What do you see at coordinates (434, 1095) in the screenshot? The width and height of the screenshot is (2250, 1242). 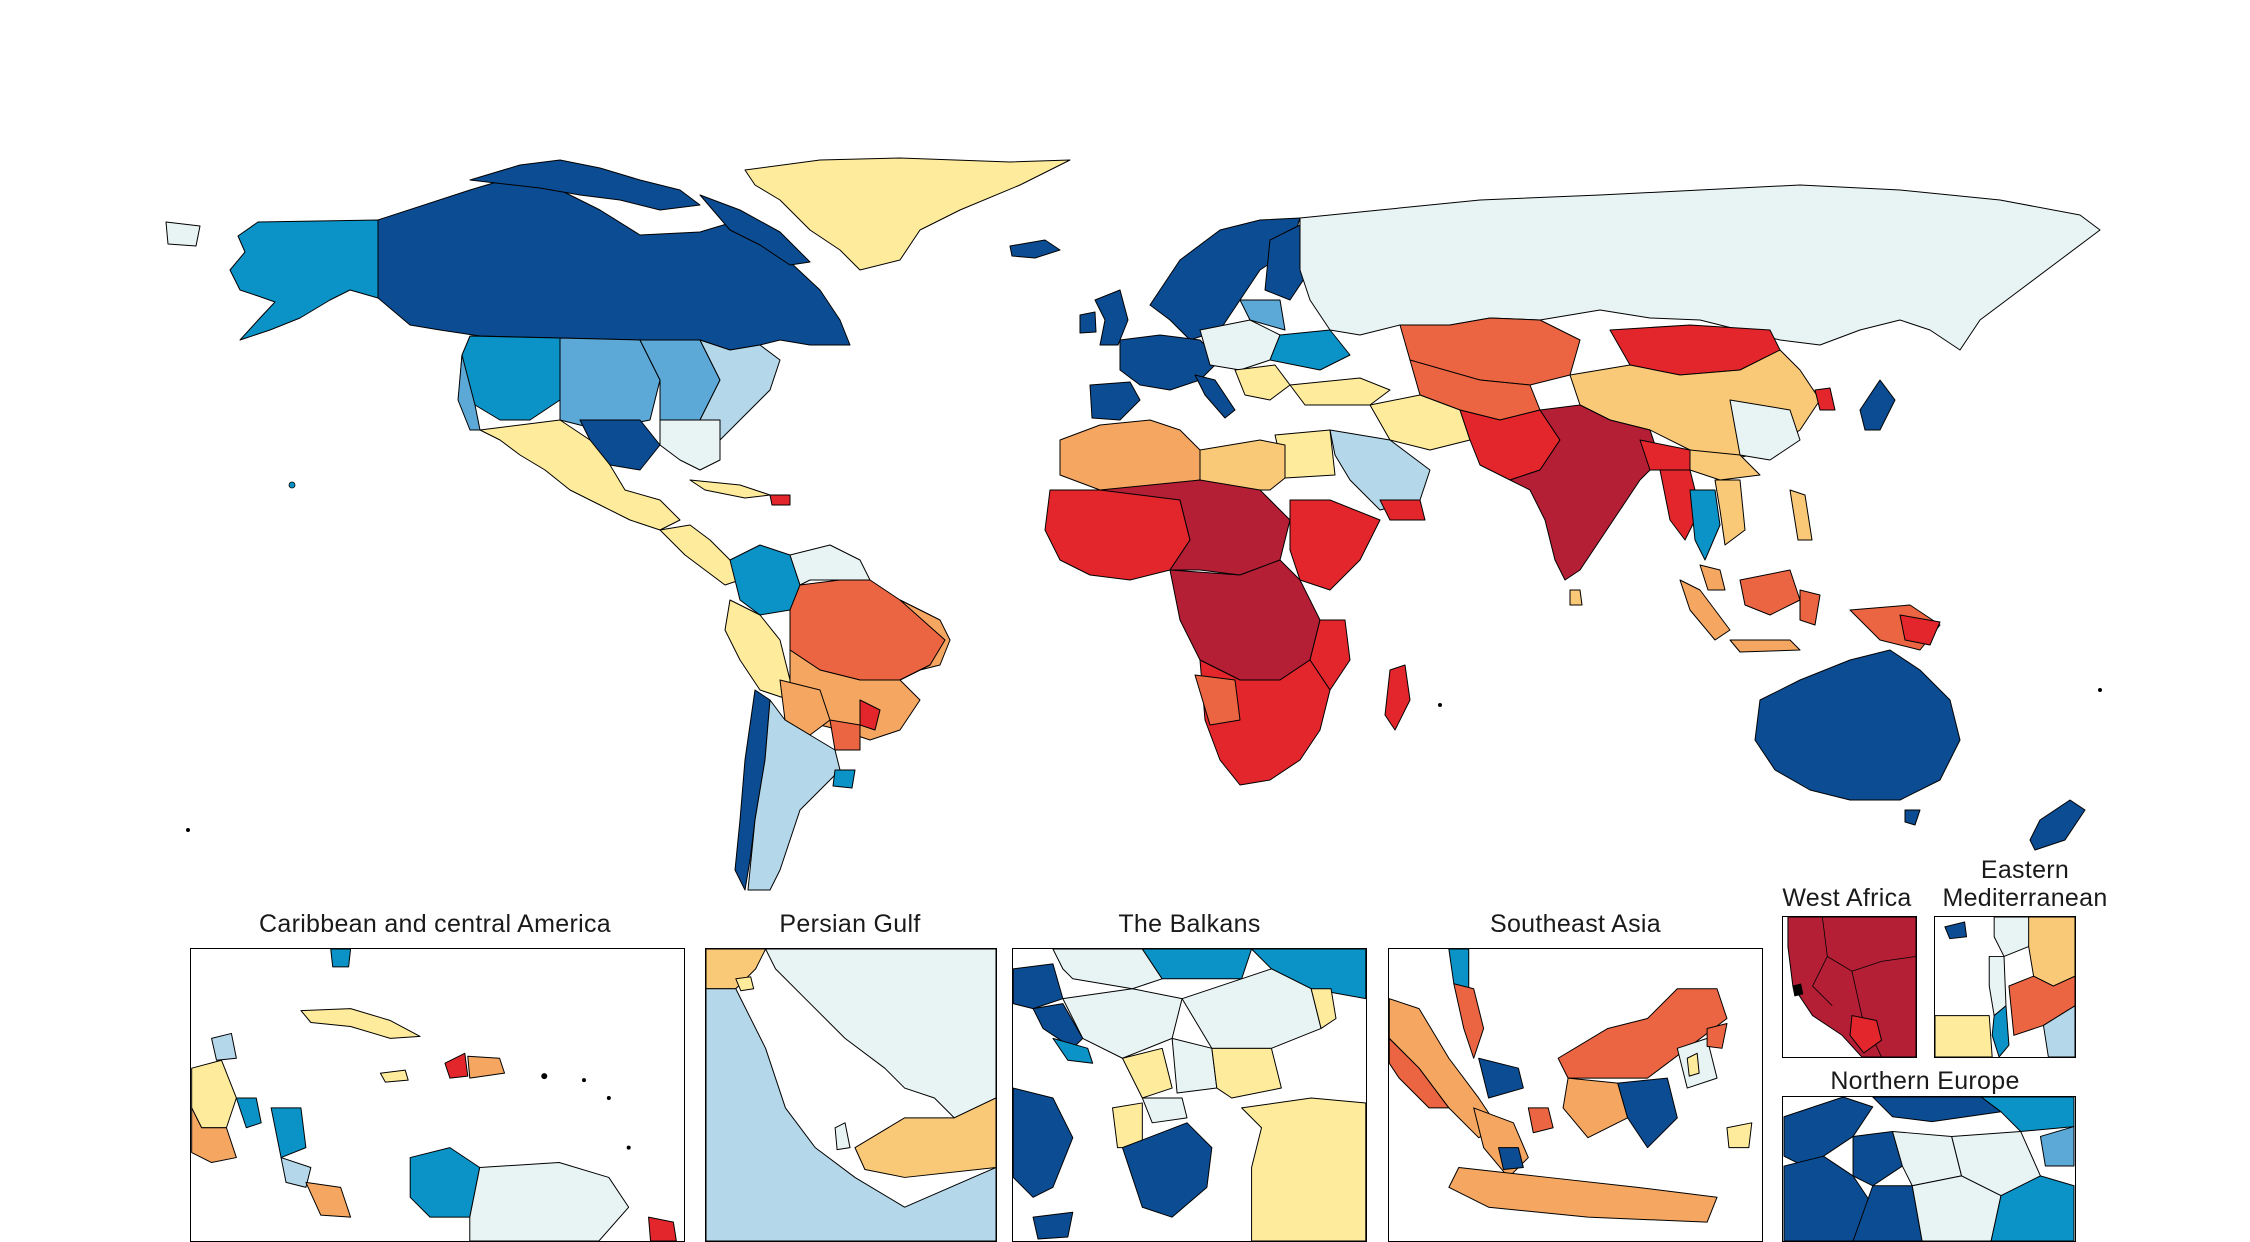 I see `inset-caribbean-svg` at bounding box center [434, 1095].